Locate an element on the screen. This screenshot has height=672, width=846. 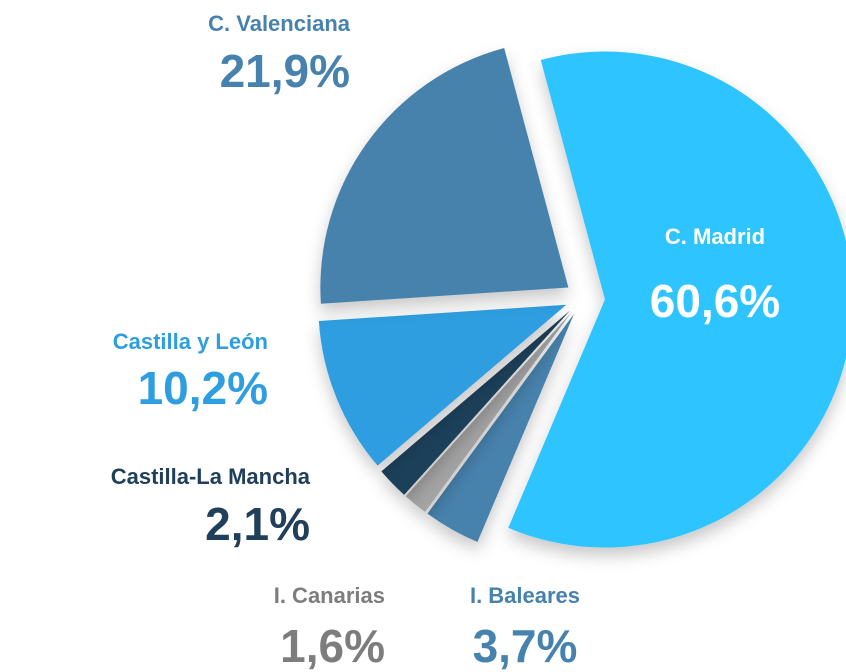
slice-label: Castilla-La Mancha is located at coordinates (211, 476).